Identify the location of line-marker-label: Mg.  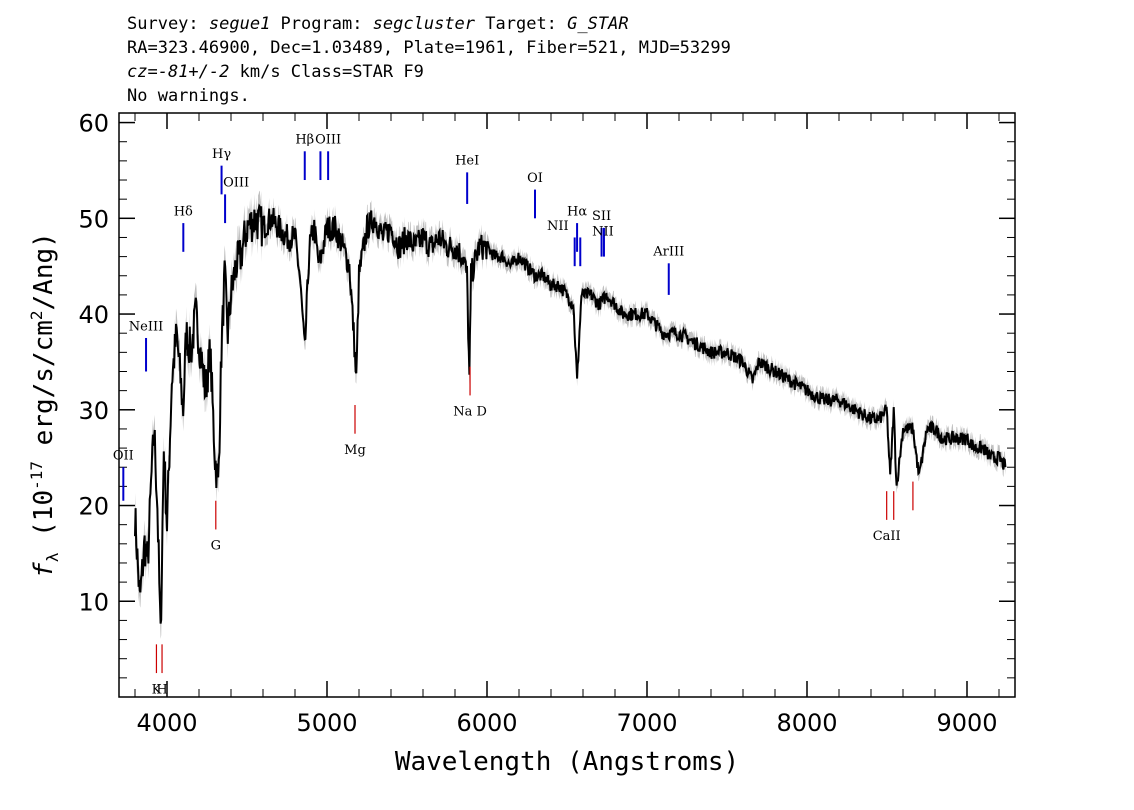
(355, 450).